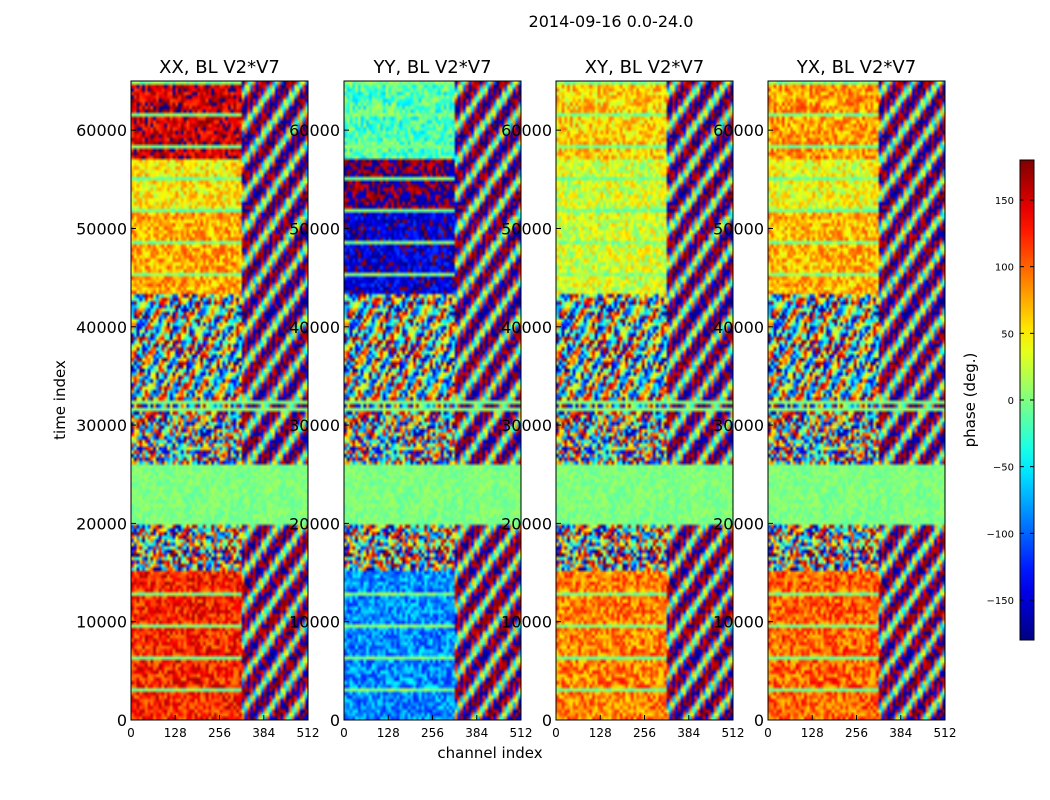 The height and width of the screenshot is (800, 1050). I want to click on heatmap-image-xy, so click(644, 400).